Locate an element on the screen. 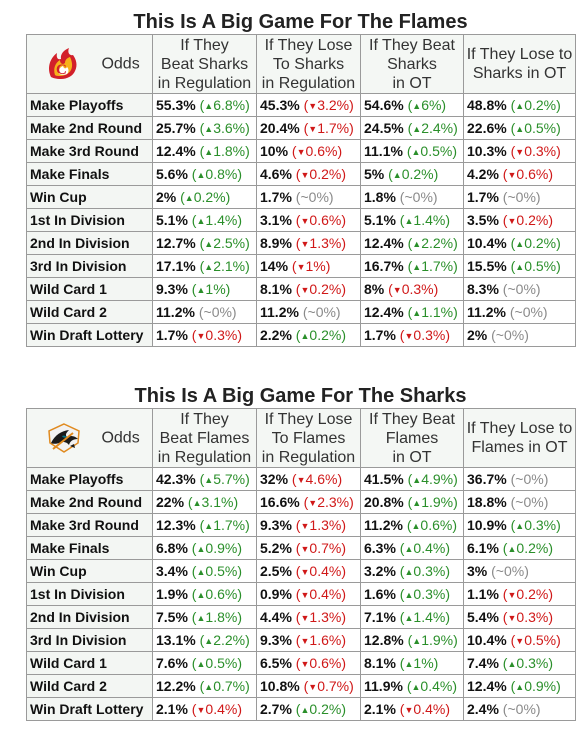  odds-cell: 5.1% (▲1.4%) is located at coordinates (412, 220).